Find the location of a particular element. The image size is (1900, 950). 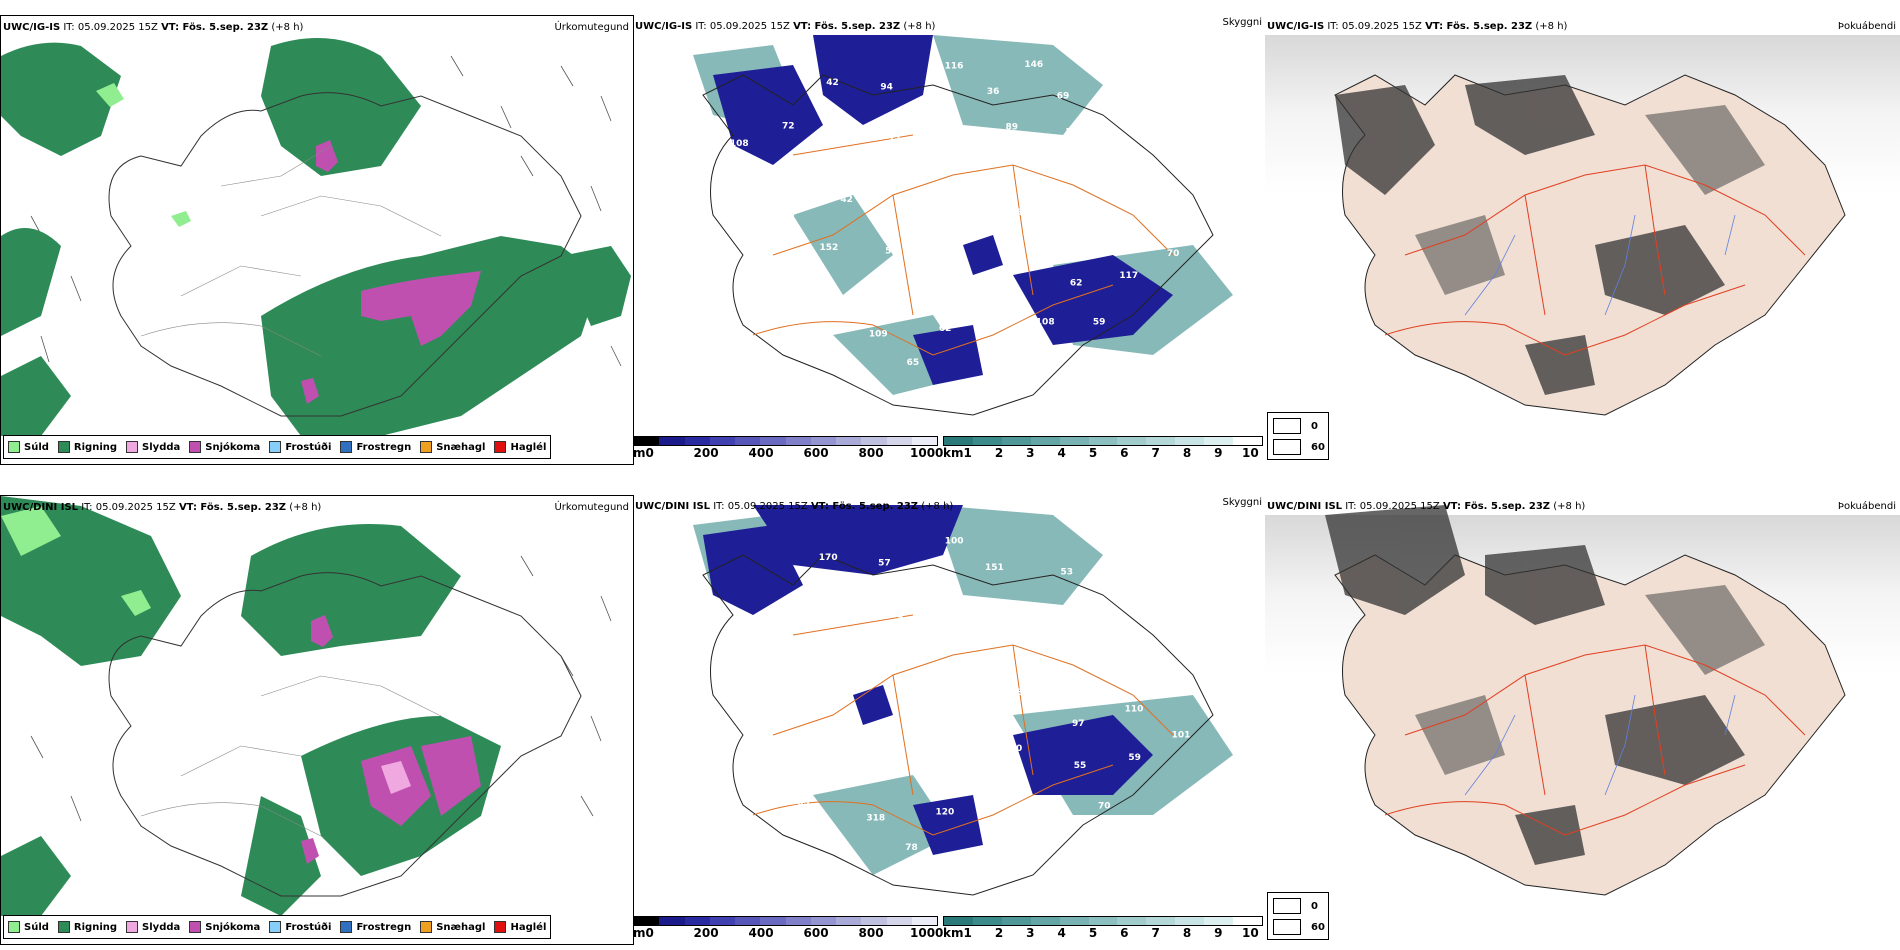

colorbar-tick: 3 is located at coordinates (1030, 933).